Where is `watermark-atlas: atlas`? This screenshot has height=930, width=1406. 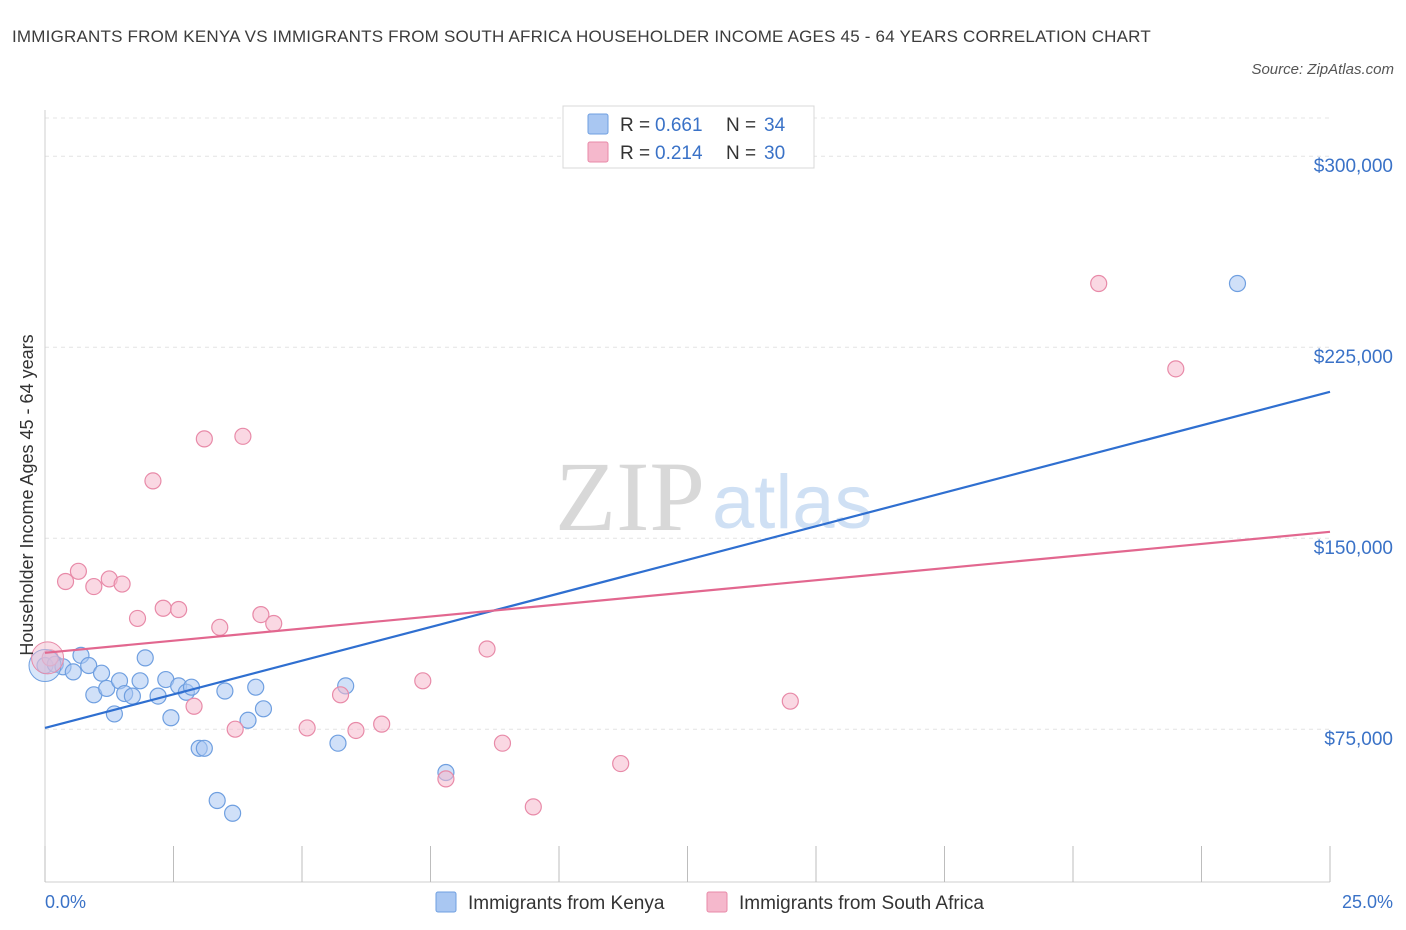 watermark-atlas: atlas is located at coordinates (792, 502).